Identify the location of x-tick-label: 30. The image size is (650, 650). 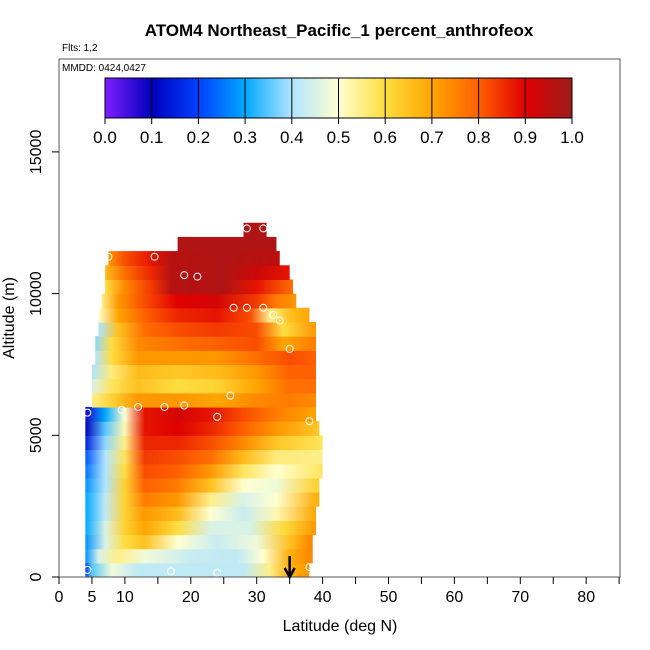
(257, 597).